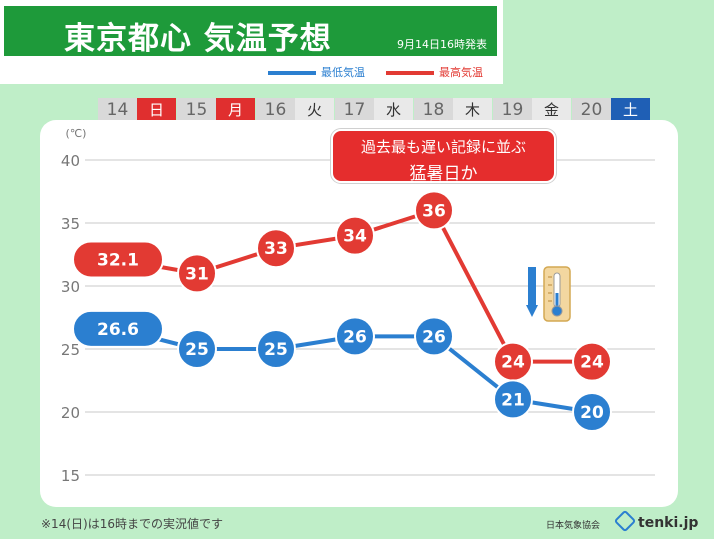  I want to click on header: 東京都心 気温予想 9月14日16時発表 最低気温 最高気温, so click(251, 42).